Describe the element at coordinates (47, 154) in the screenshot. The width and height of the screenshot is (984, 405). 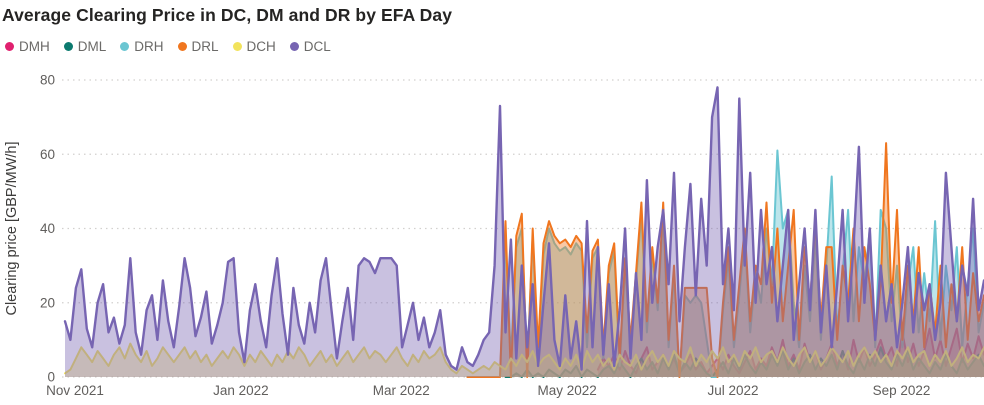
I see `y-tick-label-60: 60` at that location.